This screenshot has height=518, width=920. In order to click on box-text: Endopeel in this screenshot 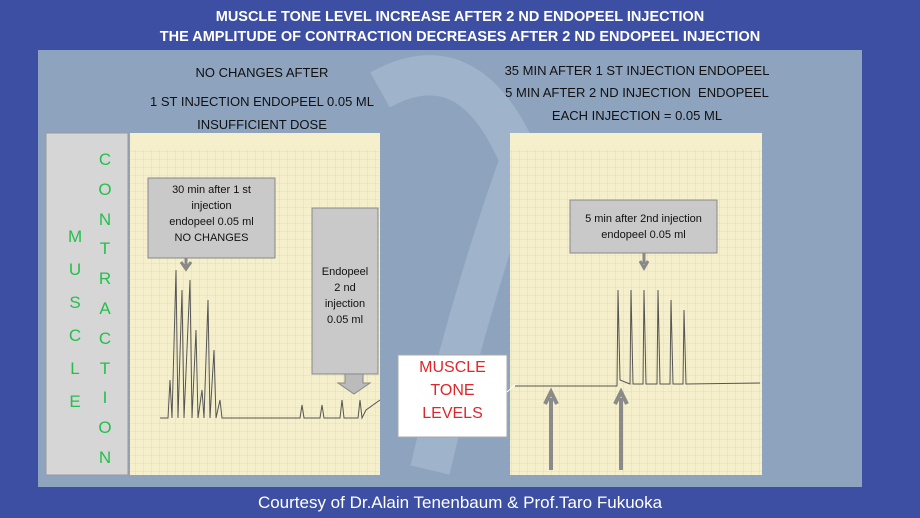, I will do `click(345, 272)`.